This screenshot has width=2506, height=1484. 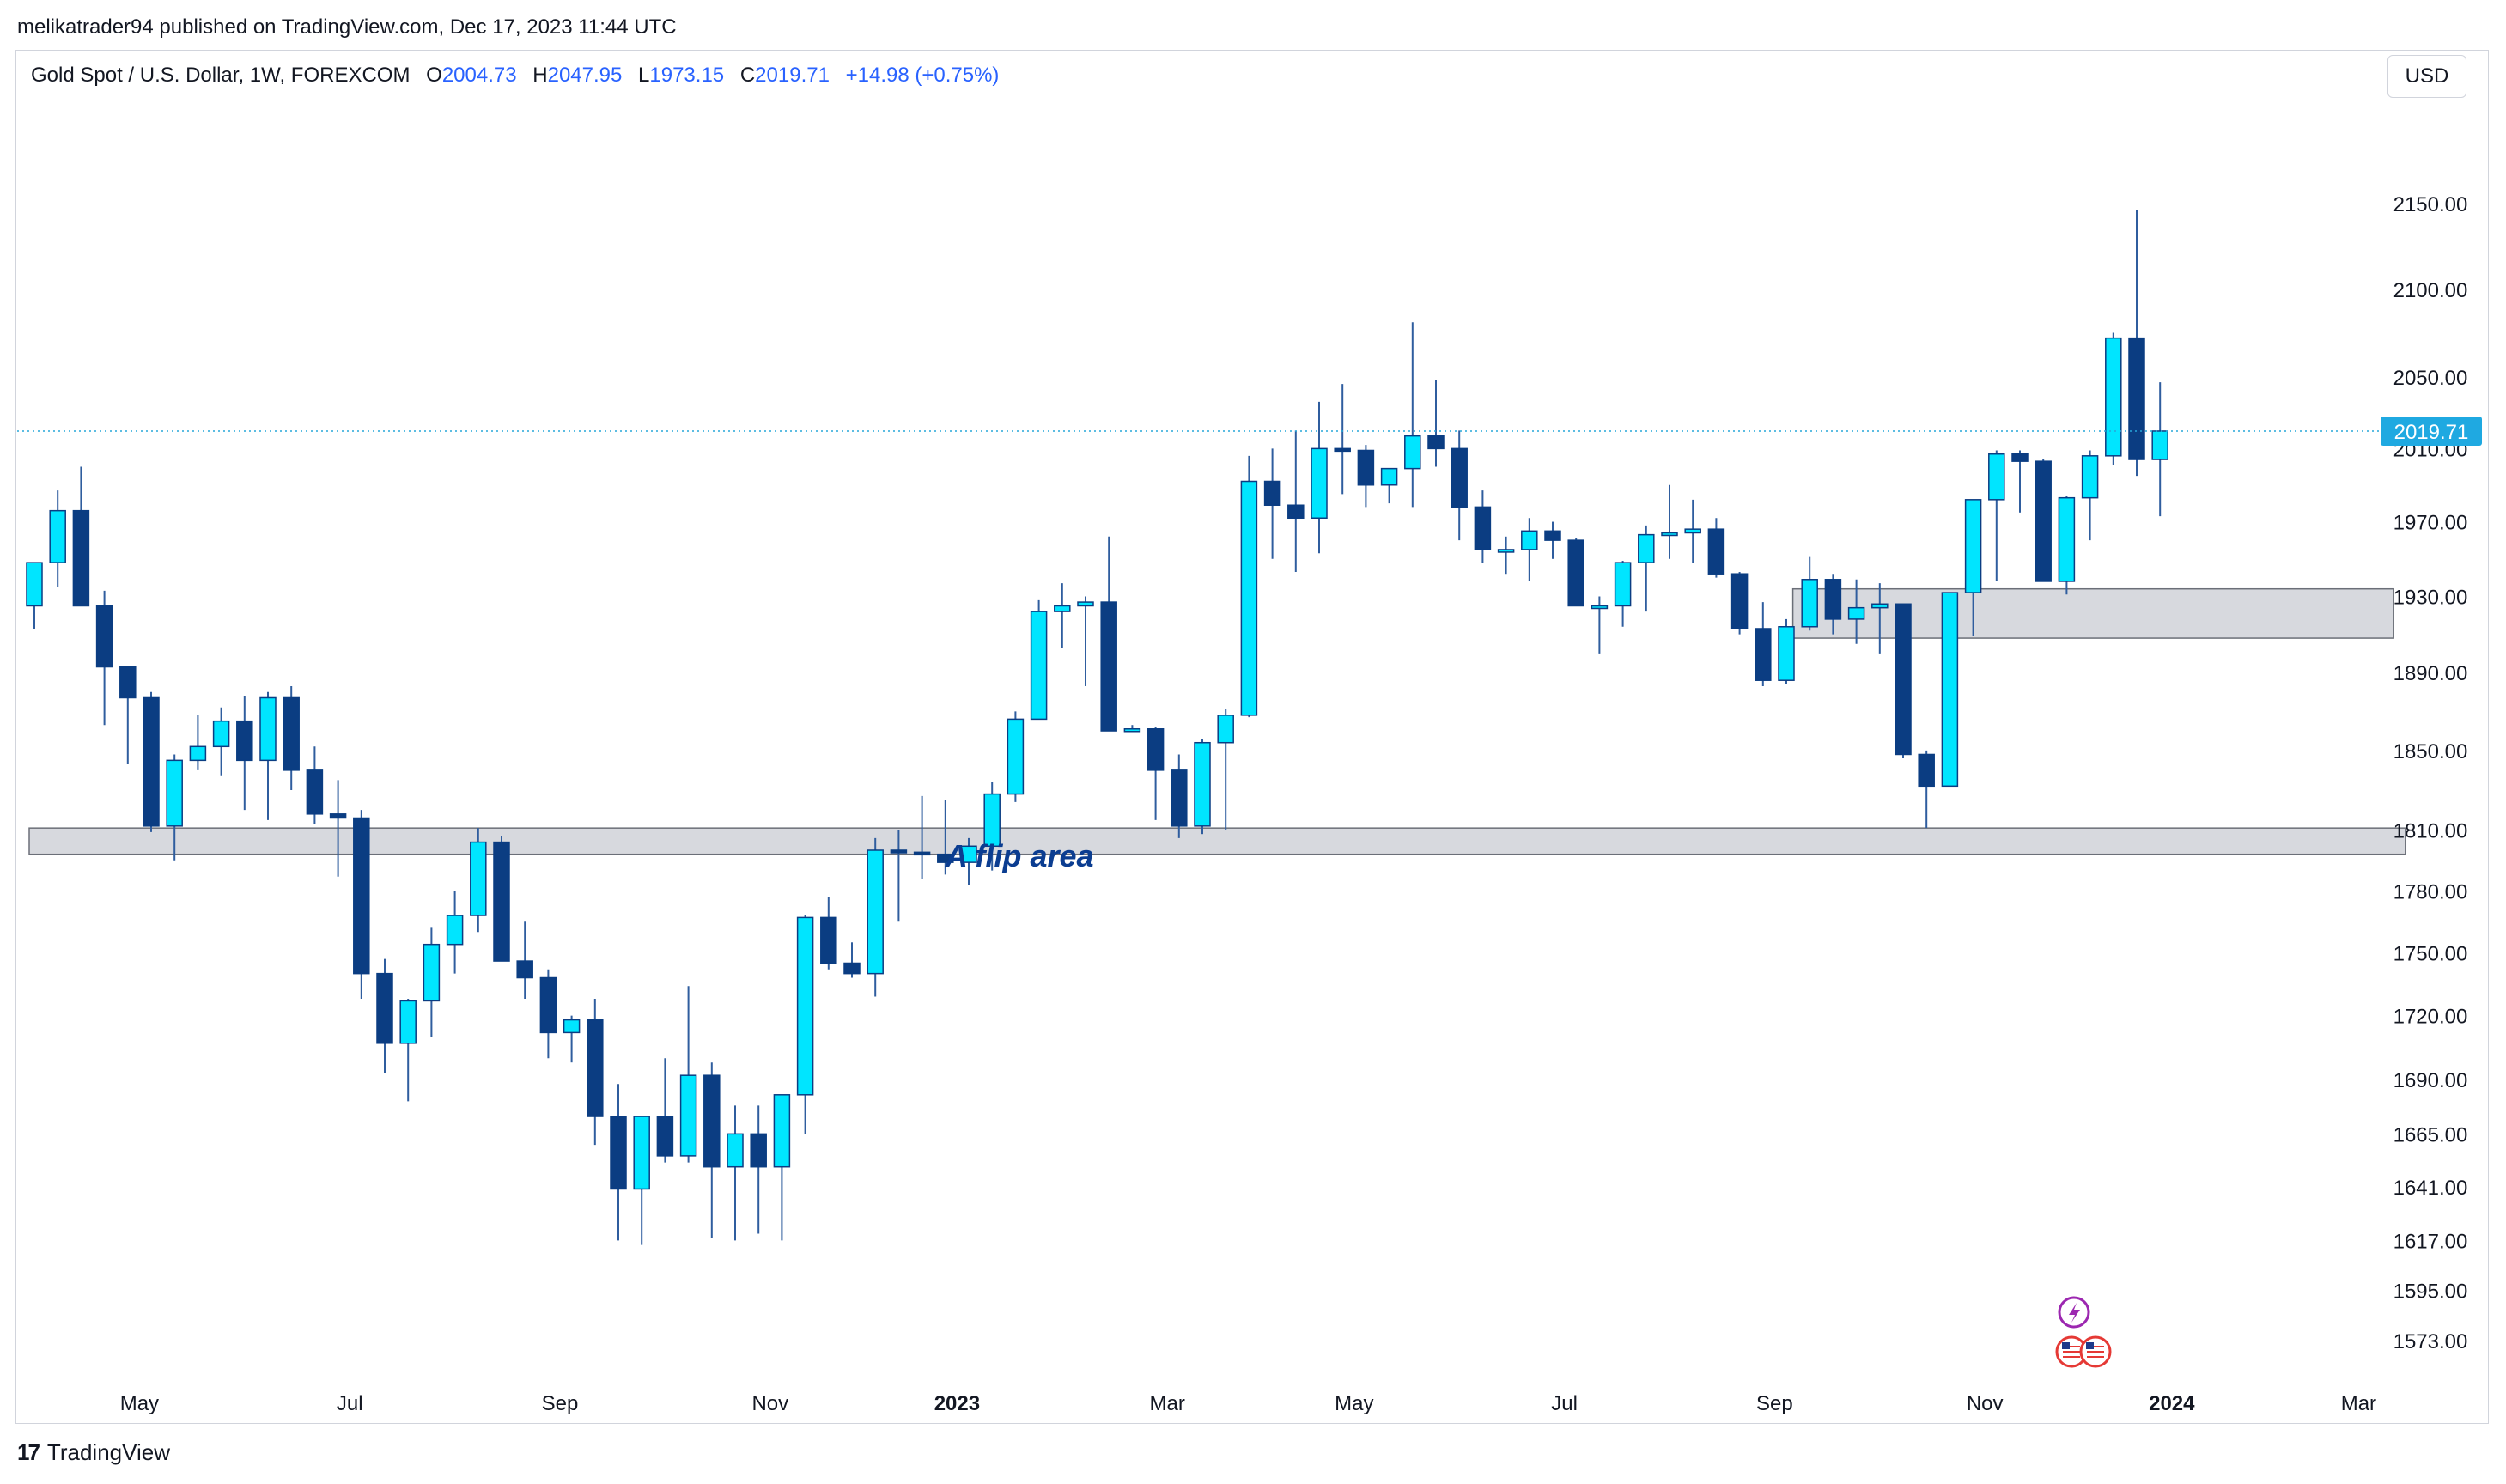 I want to click on x-axis-label: 2023, so click(x=957, y=1403).